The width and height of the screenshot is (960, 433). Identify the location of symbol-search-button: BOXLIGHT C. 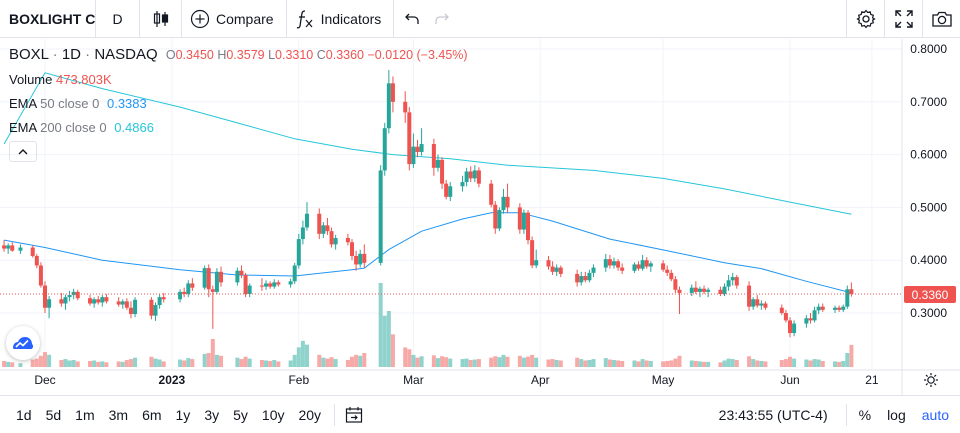
(48, 19).